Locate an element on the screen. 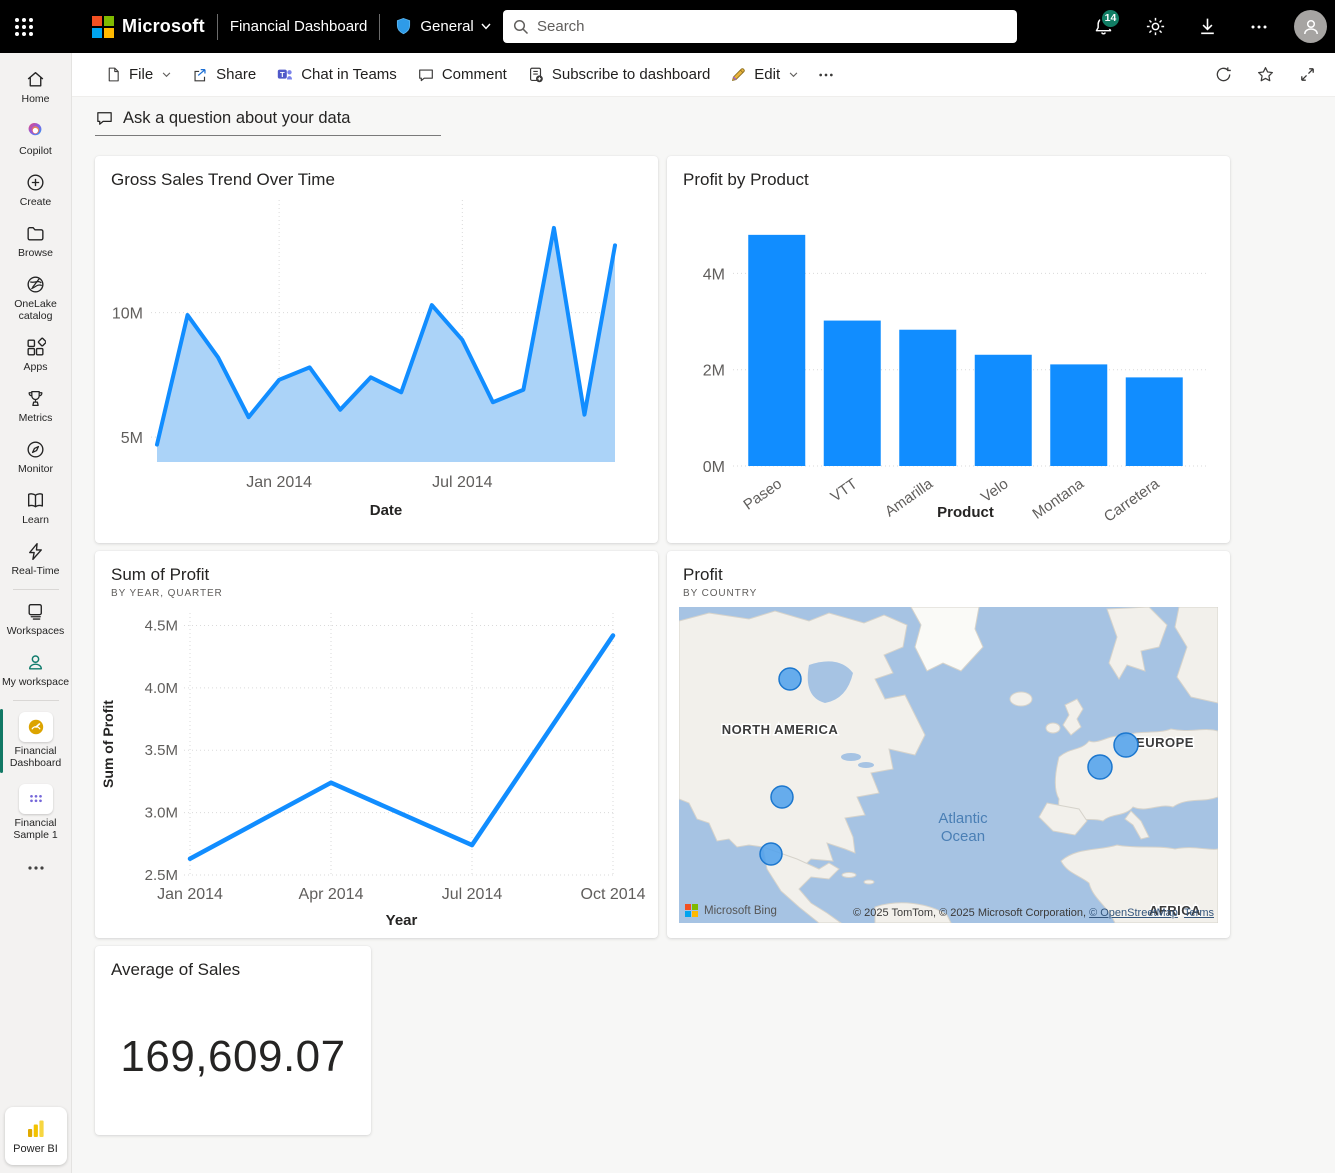 Image resolution: width=1335 pixels, height=1173 pixels. y-axis-title: Sum of Profit is located at coordinates (108, 744).